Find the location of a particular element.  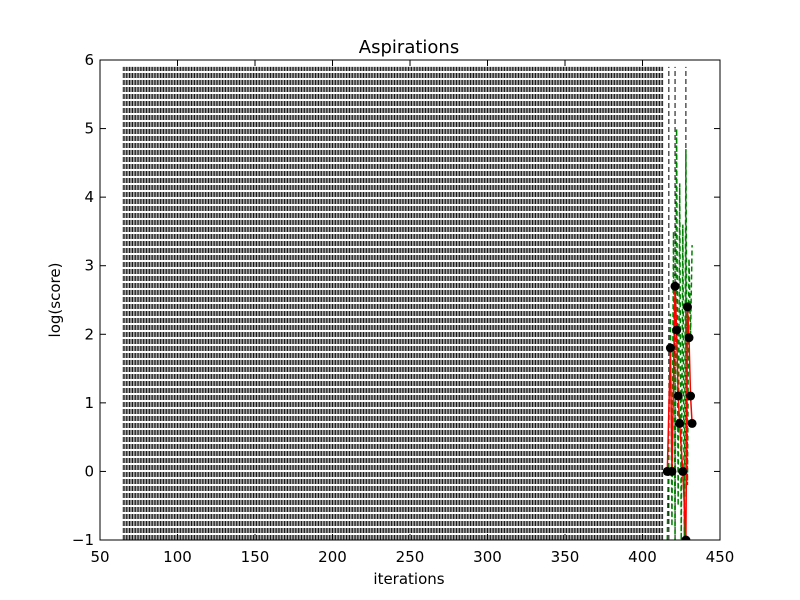

chart-title: Aspirations is located at coordinates (409, 47).